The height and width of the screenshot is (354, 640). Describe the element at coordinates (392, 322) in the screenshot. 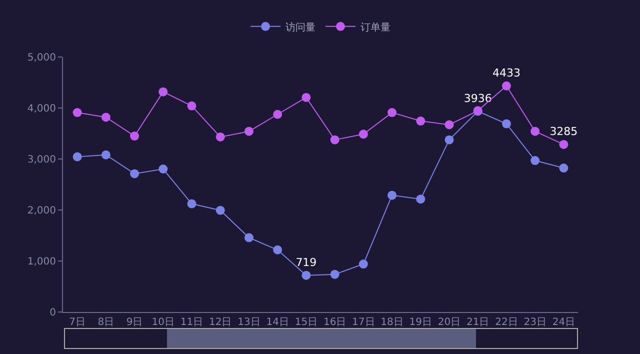

I see `x-tick-label: 18日` at that location.